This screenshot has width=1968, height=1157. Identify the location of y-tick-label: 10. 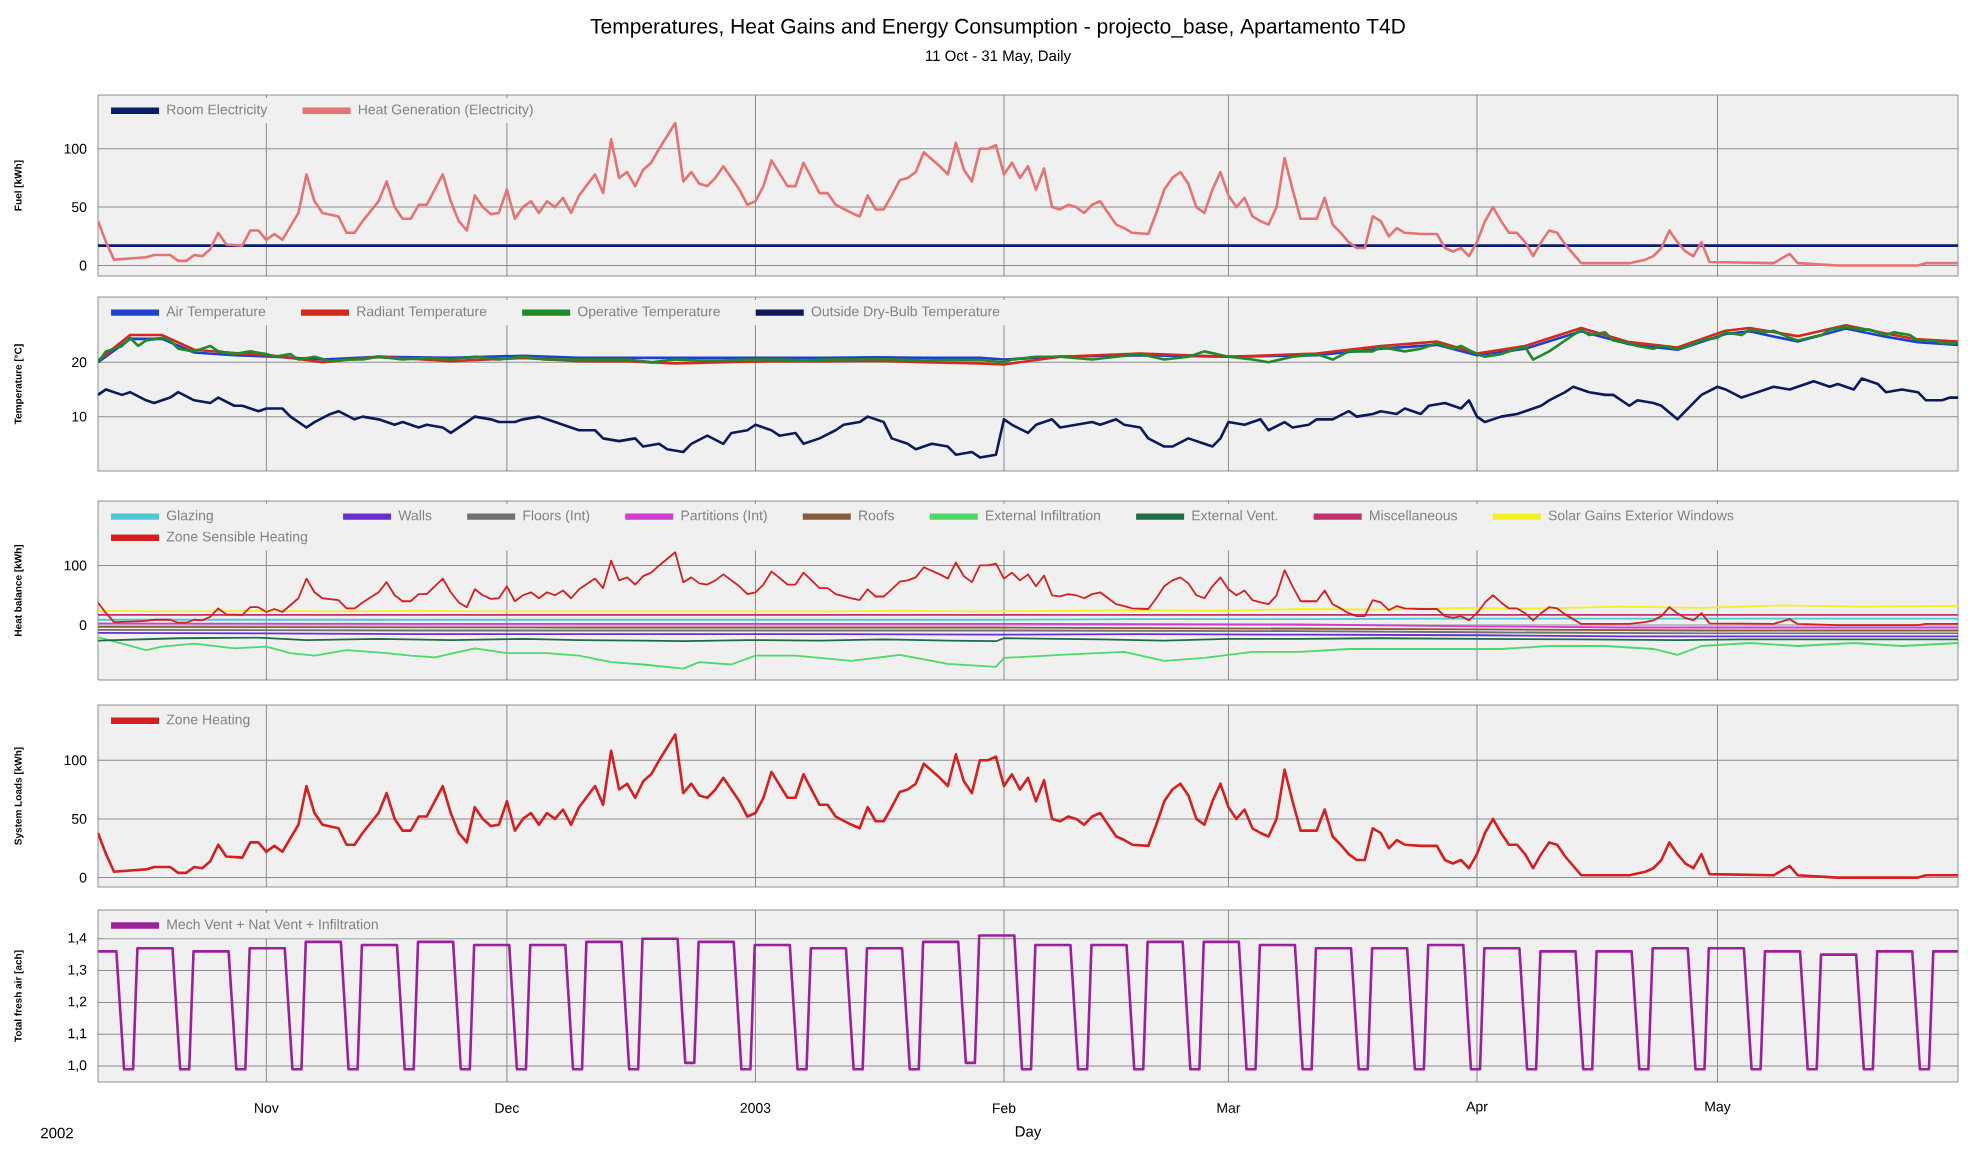
(79, 416).